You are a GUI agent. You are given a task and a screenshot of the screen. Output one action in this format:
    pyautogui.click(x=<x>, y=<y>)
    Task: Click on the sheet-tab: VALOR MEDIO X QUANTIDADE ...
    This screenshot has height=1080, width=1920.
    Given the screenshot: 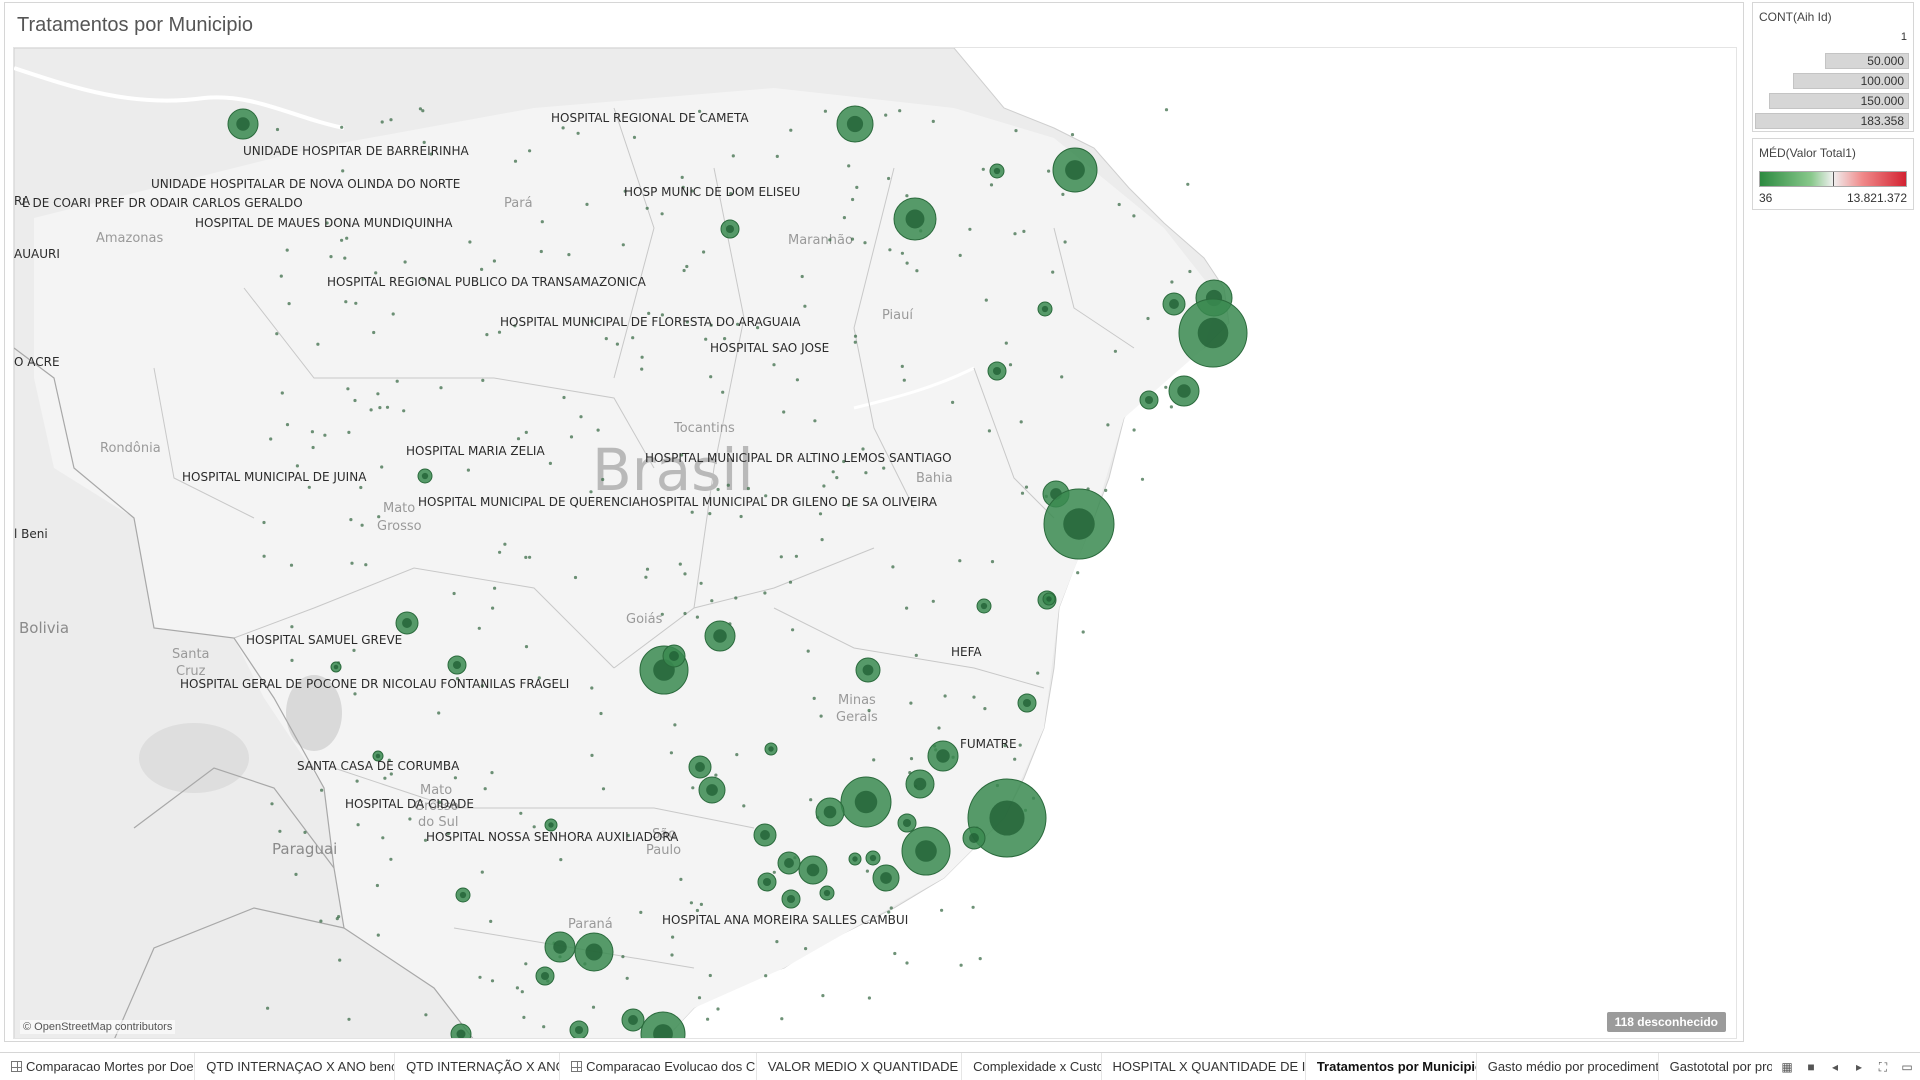 What is the action you would take?
    pyautogui.click(x=860, y=1066)
    